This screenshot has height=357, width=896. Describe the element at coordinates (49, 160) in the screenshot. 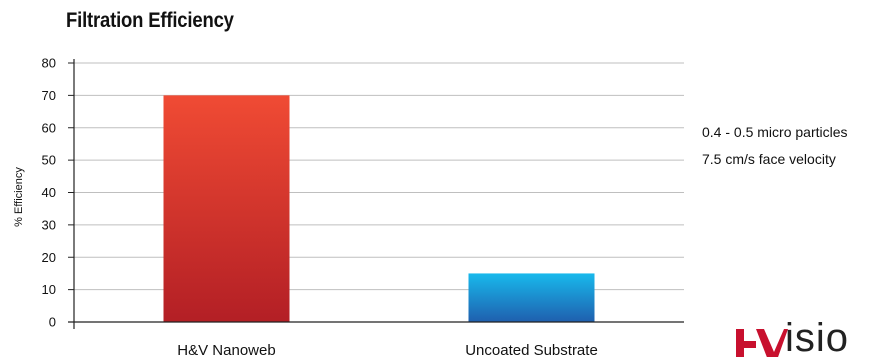

I see `y-tick-label: 50` at that location.